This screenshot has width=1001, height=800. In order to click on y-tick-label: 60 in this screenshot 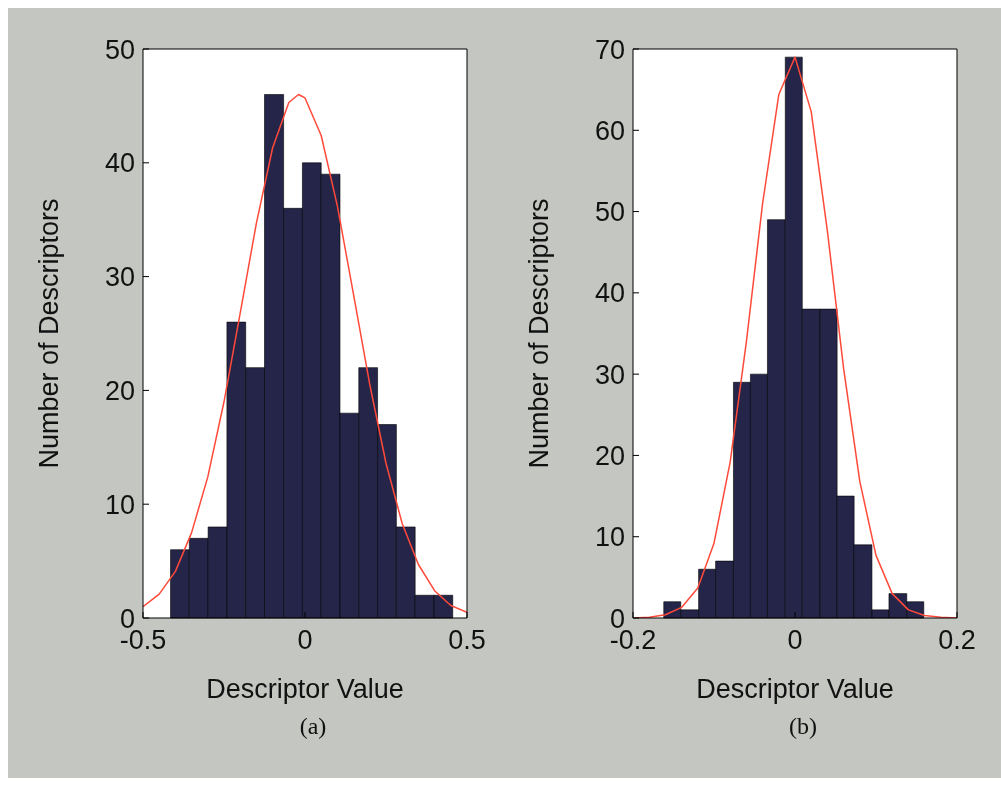, I will do `click(609, 130)`.